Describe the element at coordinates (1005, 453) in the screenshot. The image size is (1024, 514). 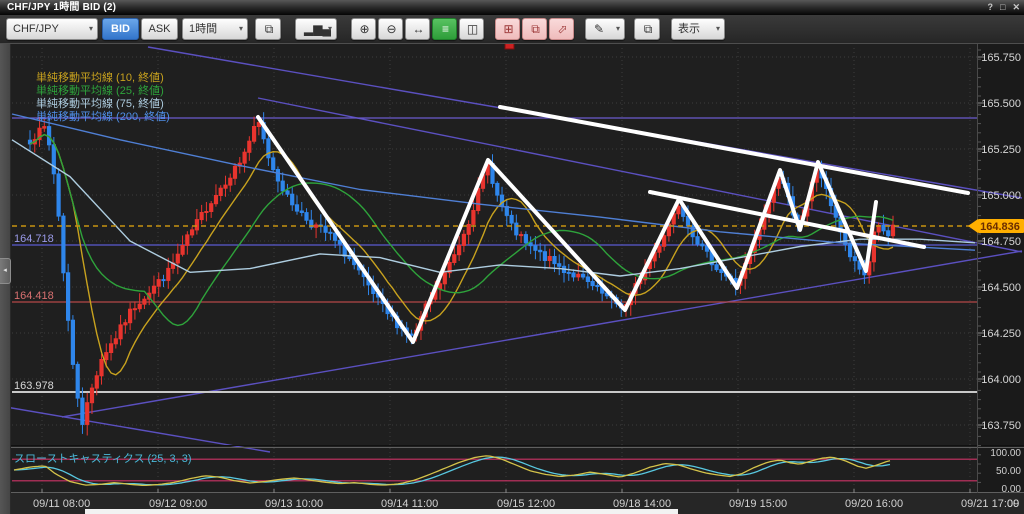
I see `stochastic-tick-label: 100.00` at that location.